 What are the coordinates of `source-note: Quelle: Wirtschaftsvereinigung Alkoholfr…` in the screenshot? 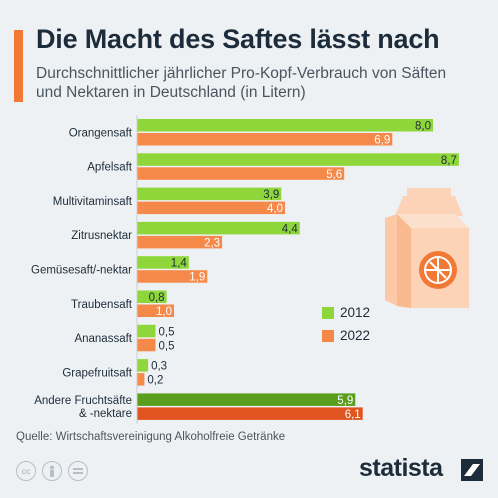 It's located at (151, 437).